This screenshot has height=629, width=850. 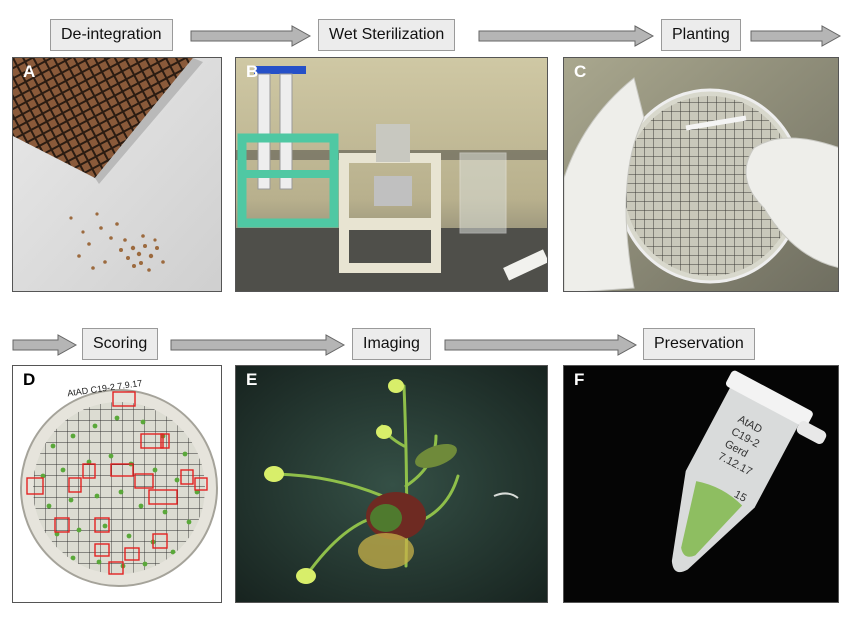 What do you see at coordinates (701, 35) in the screenshot?
I see `stage-planting: Planting` at bounding box center [701, 35].